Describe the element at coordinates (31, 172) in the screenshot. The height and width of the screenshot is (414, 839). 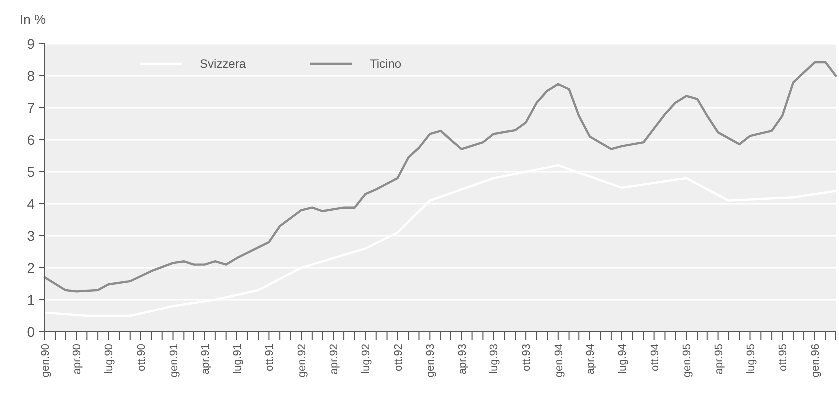
I see `y-tick-label: 5` at that location.